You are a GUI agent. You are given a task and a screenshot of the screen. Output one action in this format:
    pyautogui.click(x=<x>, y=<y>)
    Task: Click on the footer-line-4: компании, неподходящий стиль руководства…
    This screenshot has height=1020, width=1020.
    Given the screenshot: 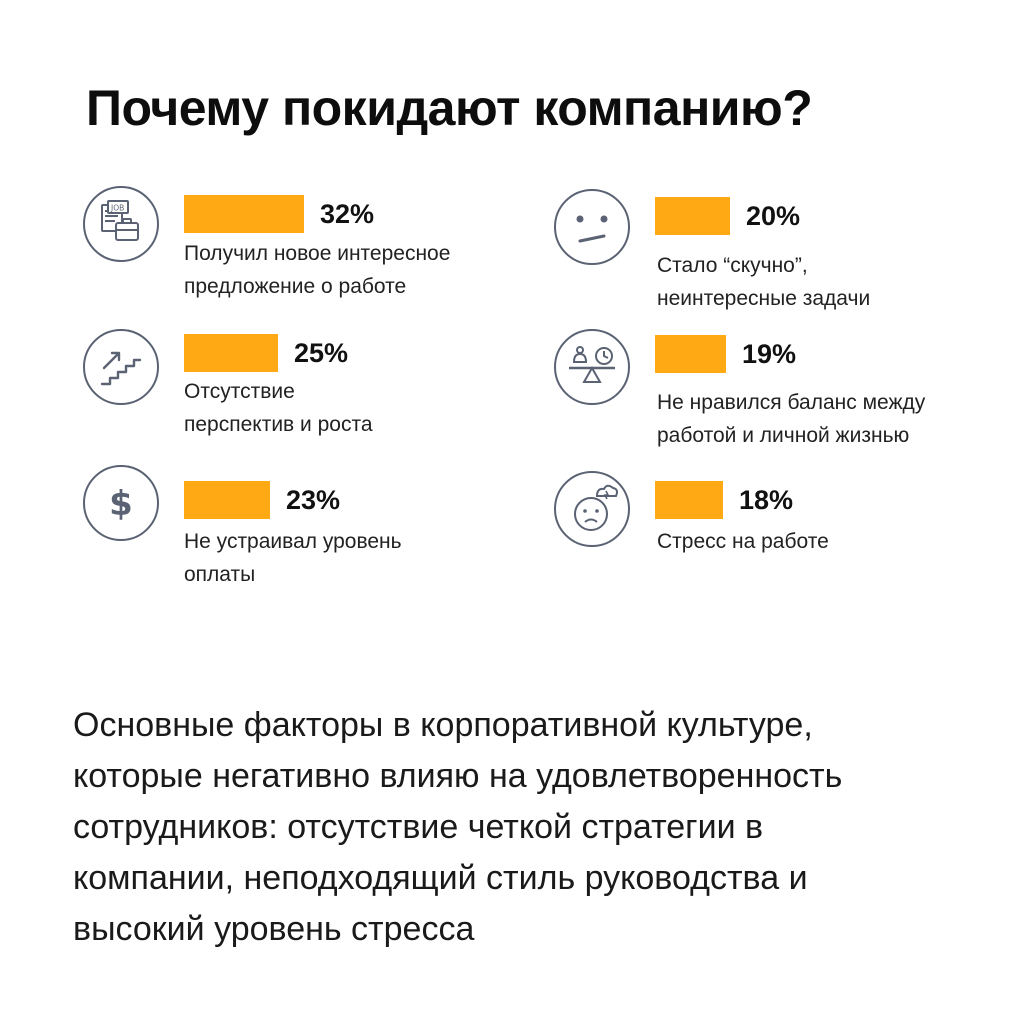 What is the action you would take?
    pyautogui.click(x=440, y=878)
    